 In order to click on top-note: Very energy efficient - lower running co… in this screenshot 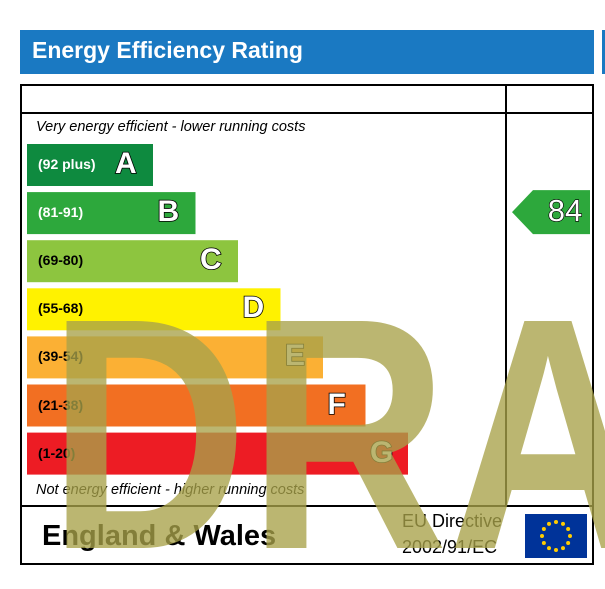, I will do `click(171, 127)`.